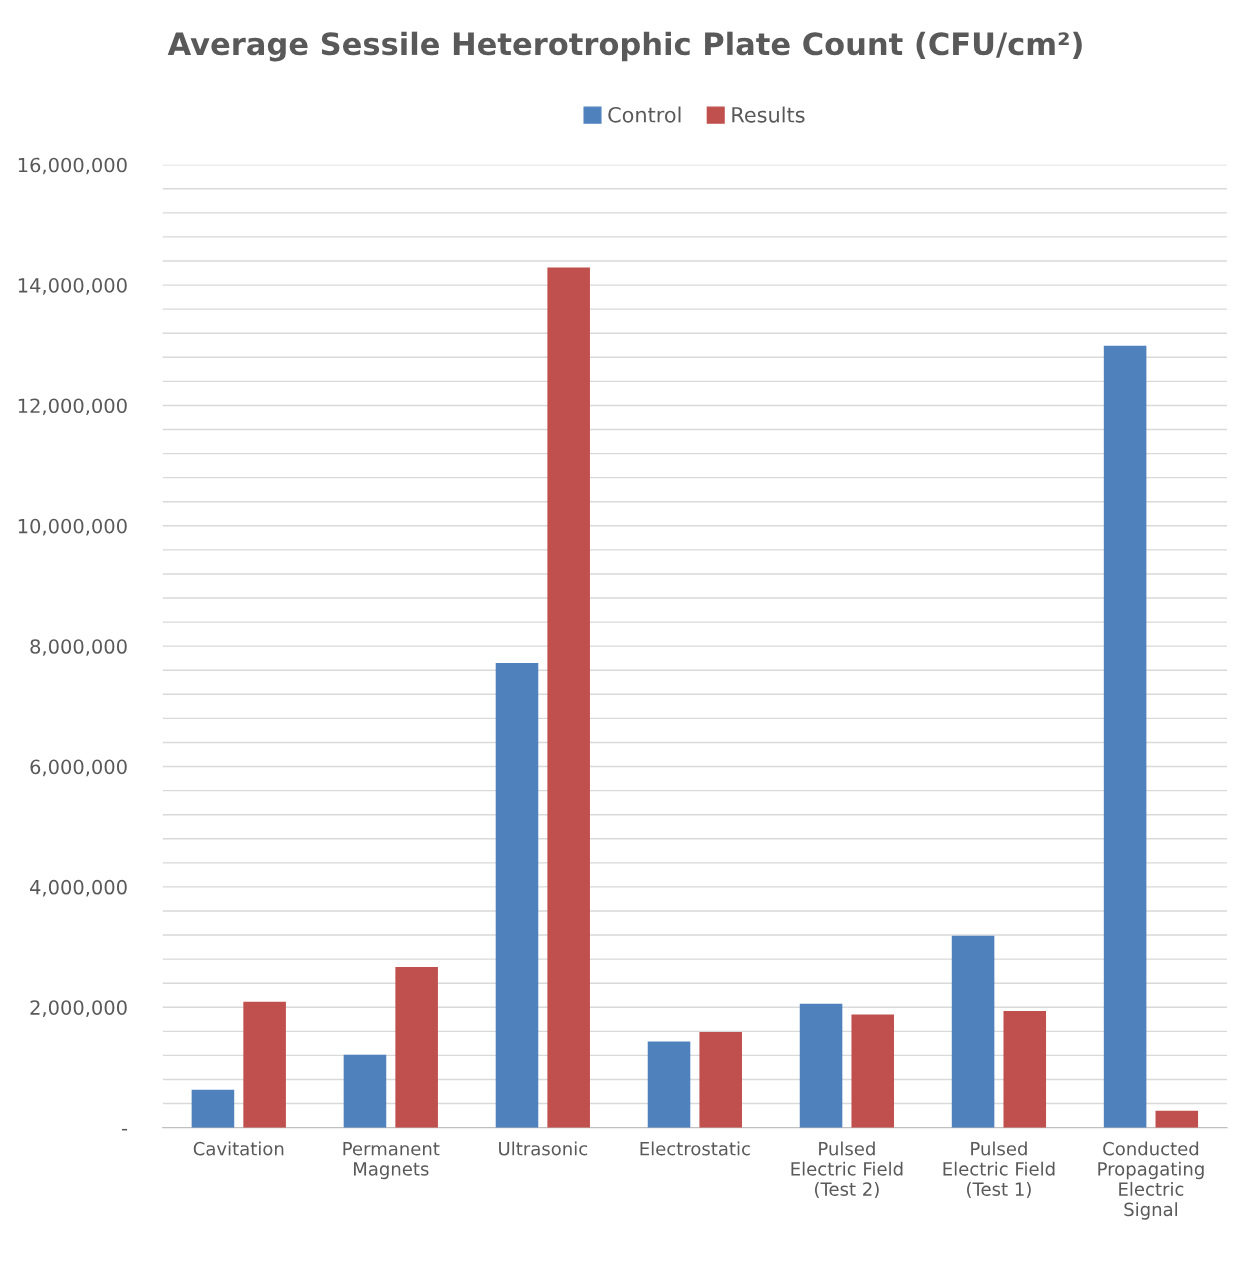 Image resolution: width=1252 pixels, height=1267 pixels. What do you see at coordinates (72, 286) in the screenshot?
I see `y-tick-label: 14,000,000` at bounding box center [72, 286].